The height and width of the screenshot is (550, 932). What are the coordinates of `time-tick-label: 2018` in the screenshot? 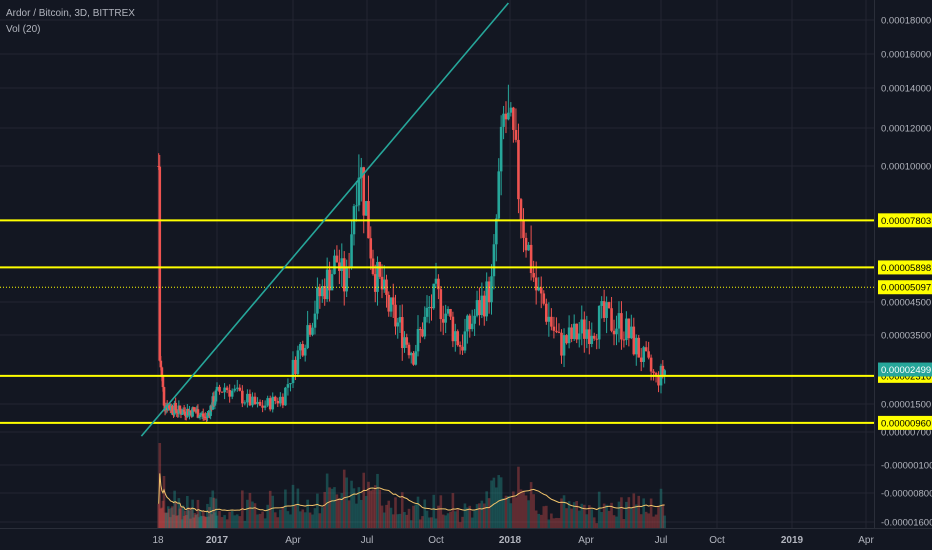 It's located at (510, 540).